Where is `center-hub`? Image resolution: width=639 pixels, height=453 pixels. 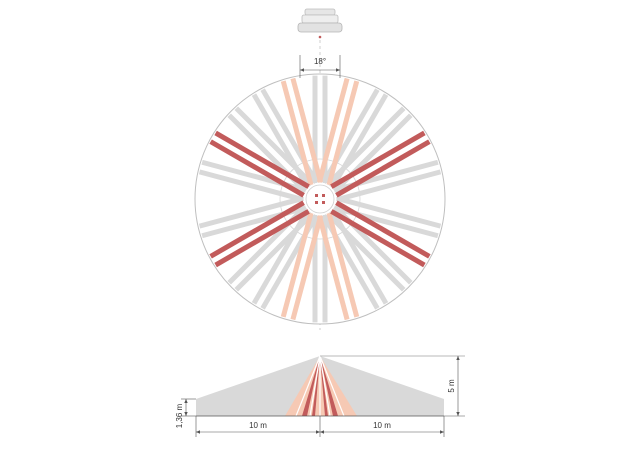 center-hub is located at coordinates (320, 199).